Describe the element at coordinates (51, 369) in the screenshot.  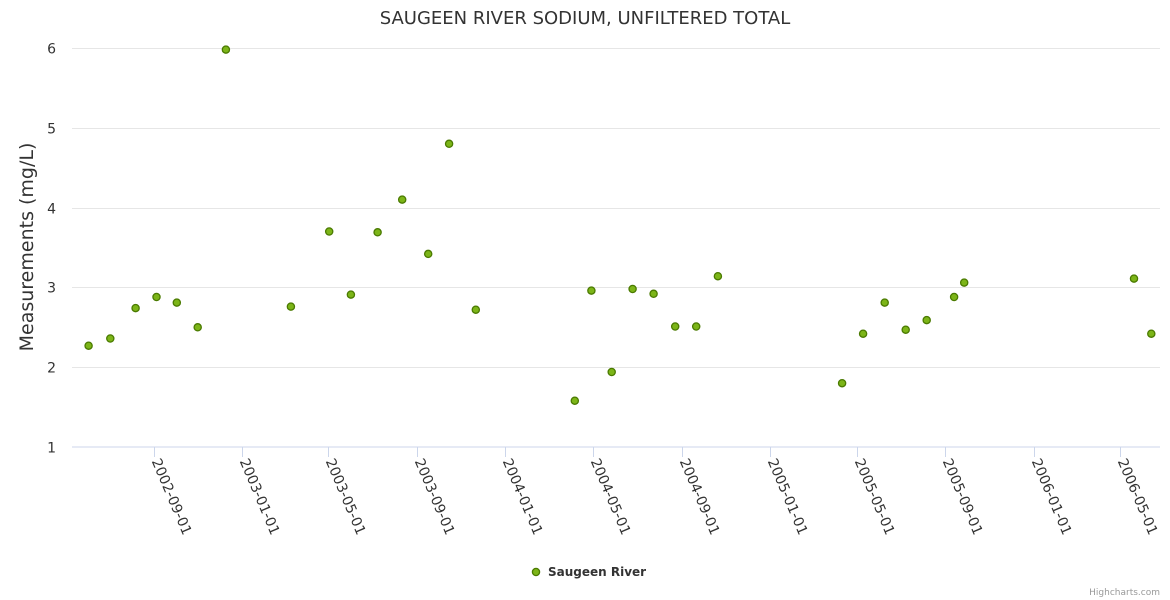
I see `y-tick-label: 2` at that location.